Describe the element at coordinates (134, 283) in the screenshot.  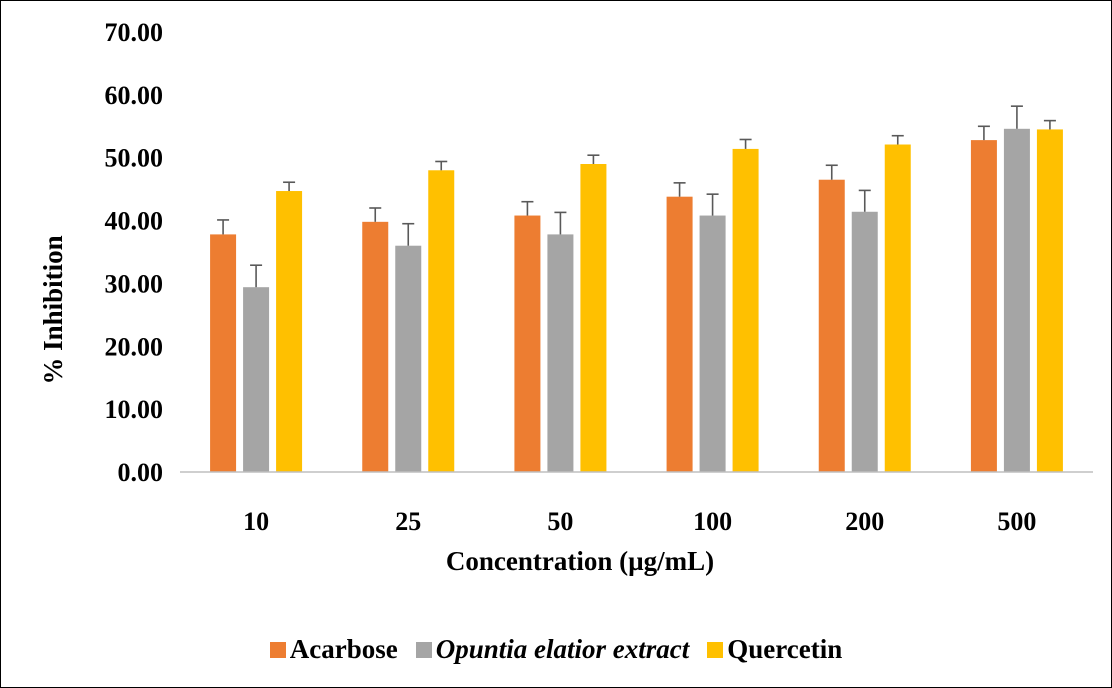
I see `y-tick-label: 30.00` at that location.